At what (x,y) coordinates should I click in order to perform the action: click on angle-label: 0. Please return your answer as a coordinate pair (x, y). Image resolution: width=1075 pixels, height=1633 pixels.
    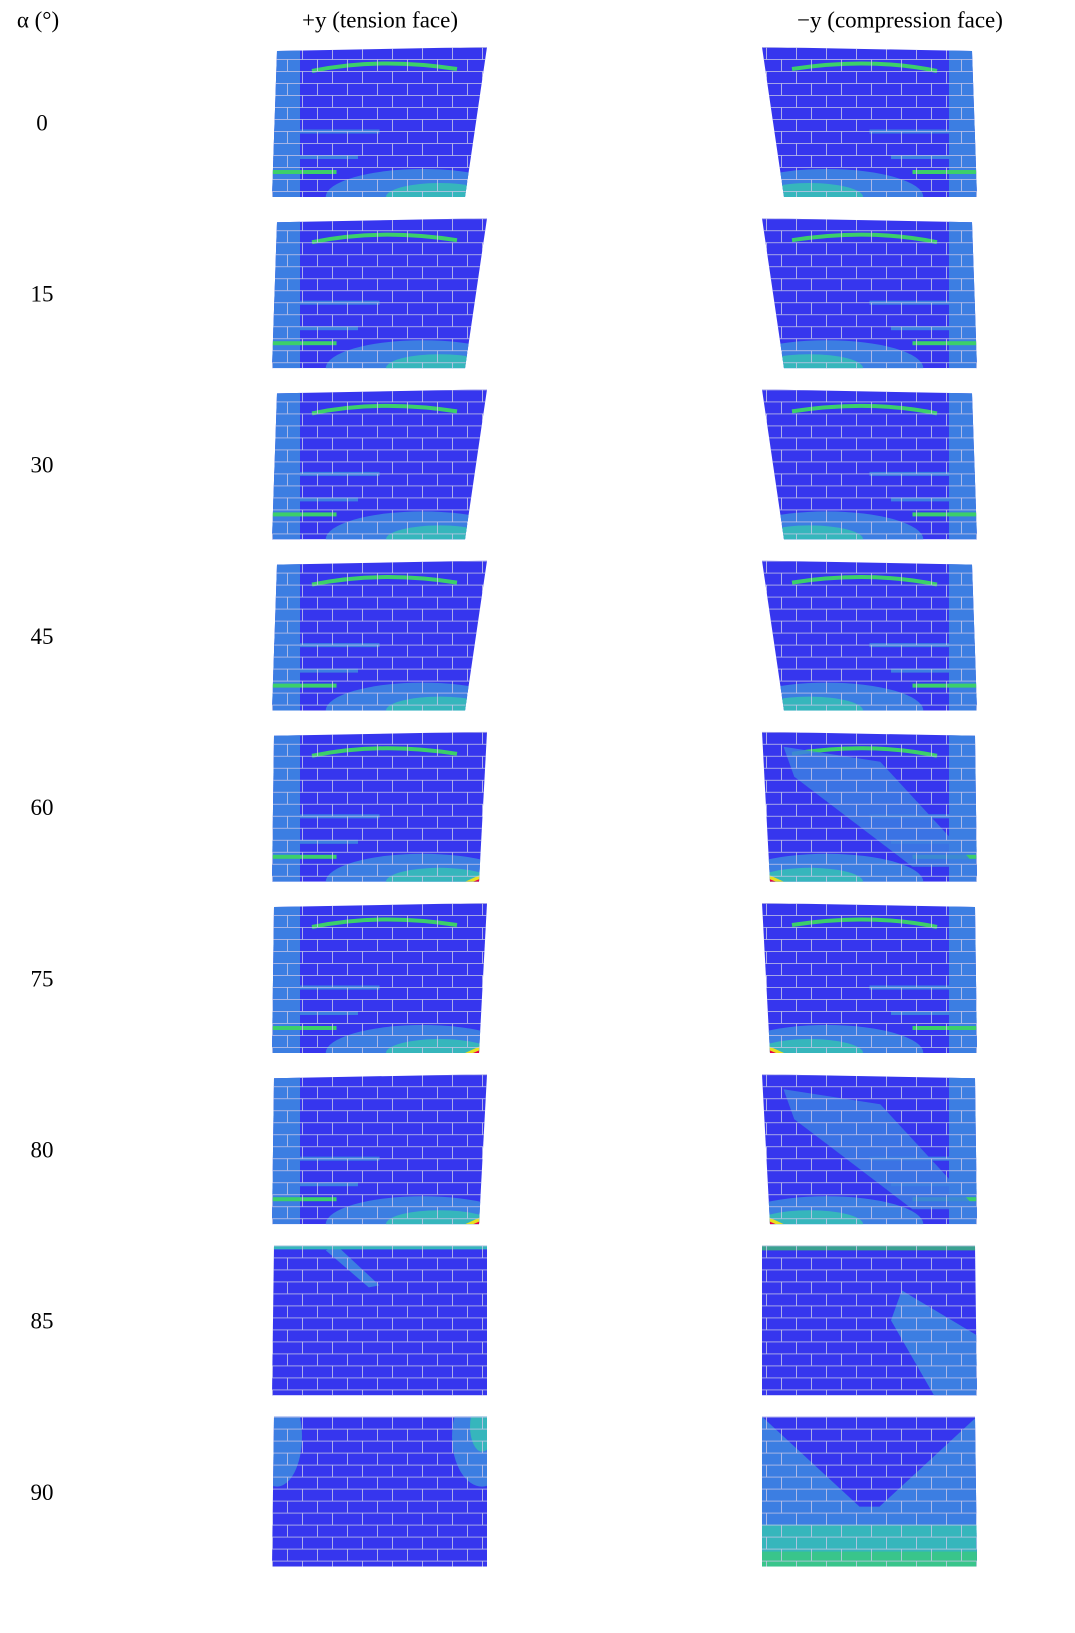
    Looking at the image, I should click on (42, 122).